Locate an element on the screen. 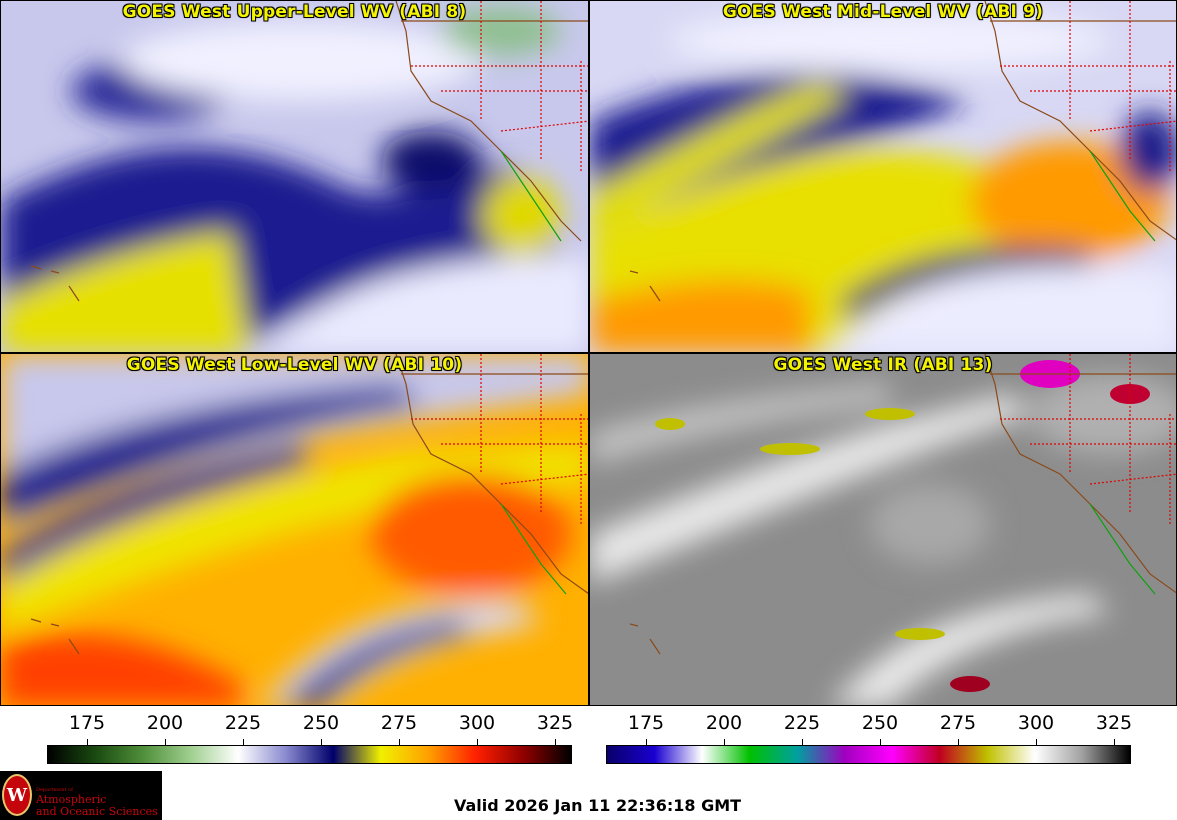 The width and height of the screenshot is (1177, 820). wv-colorbar-ticks: 175 200 225 250 275 300 325 is located at coordinates (310, 728).